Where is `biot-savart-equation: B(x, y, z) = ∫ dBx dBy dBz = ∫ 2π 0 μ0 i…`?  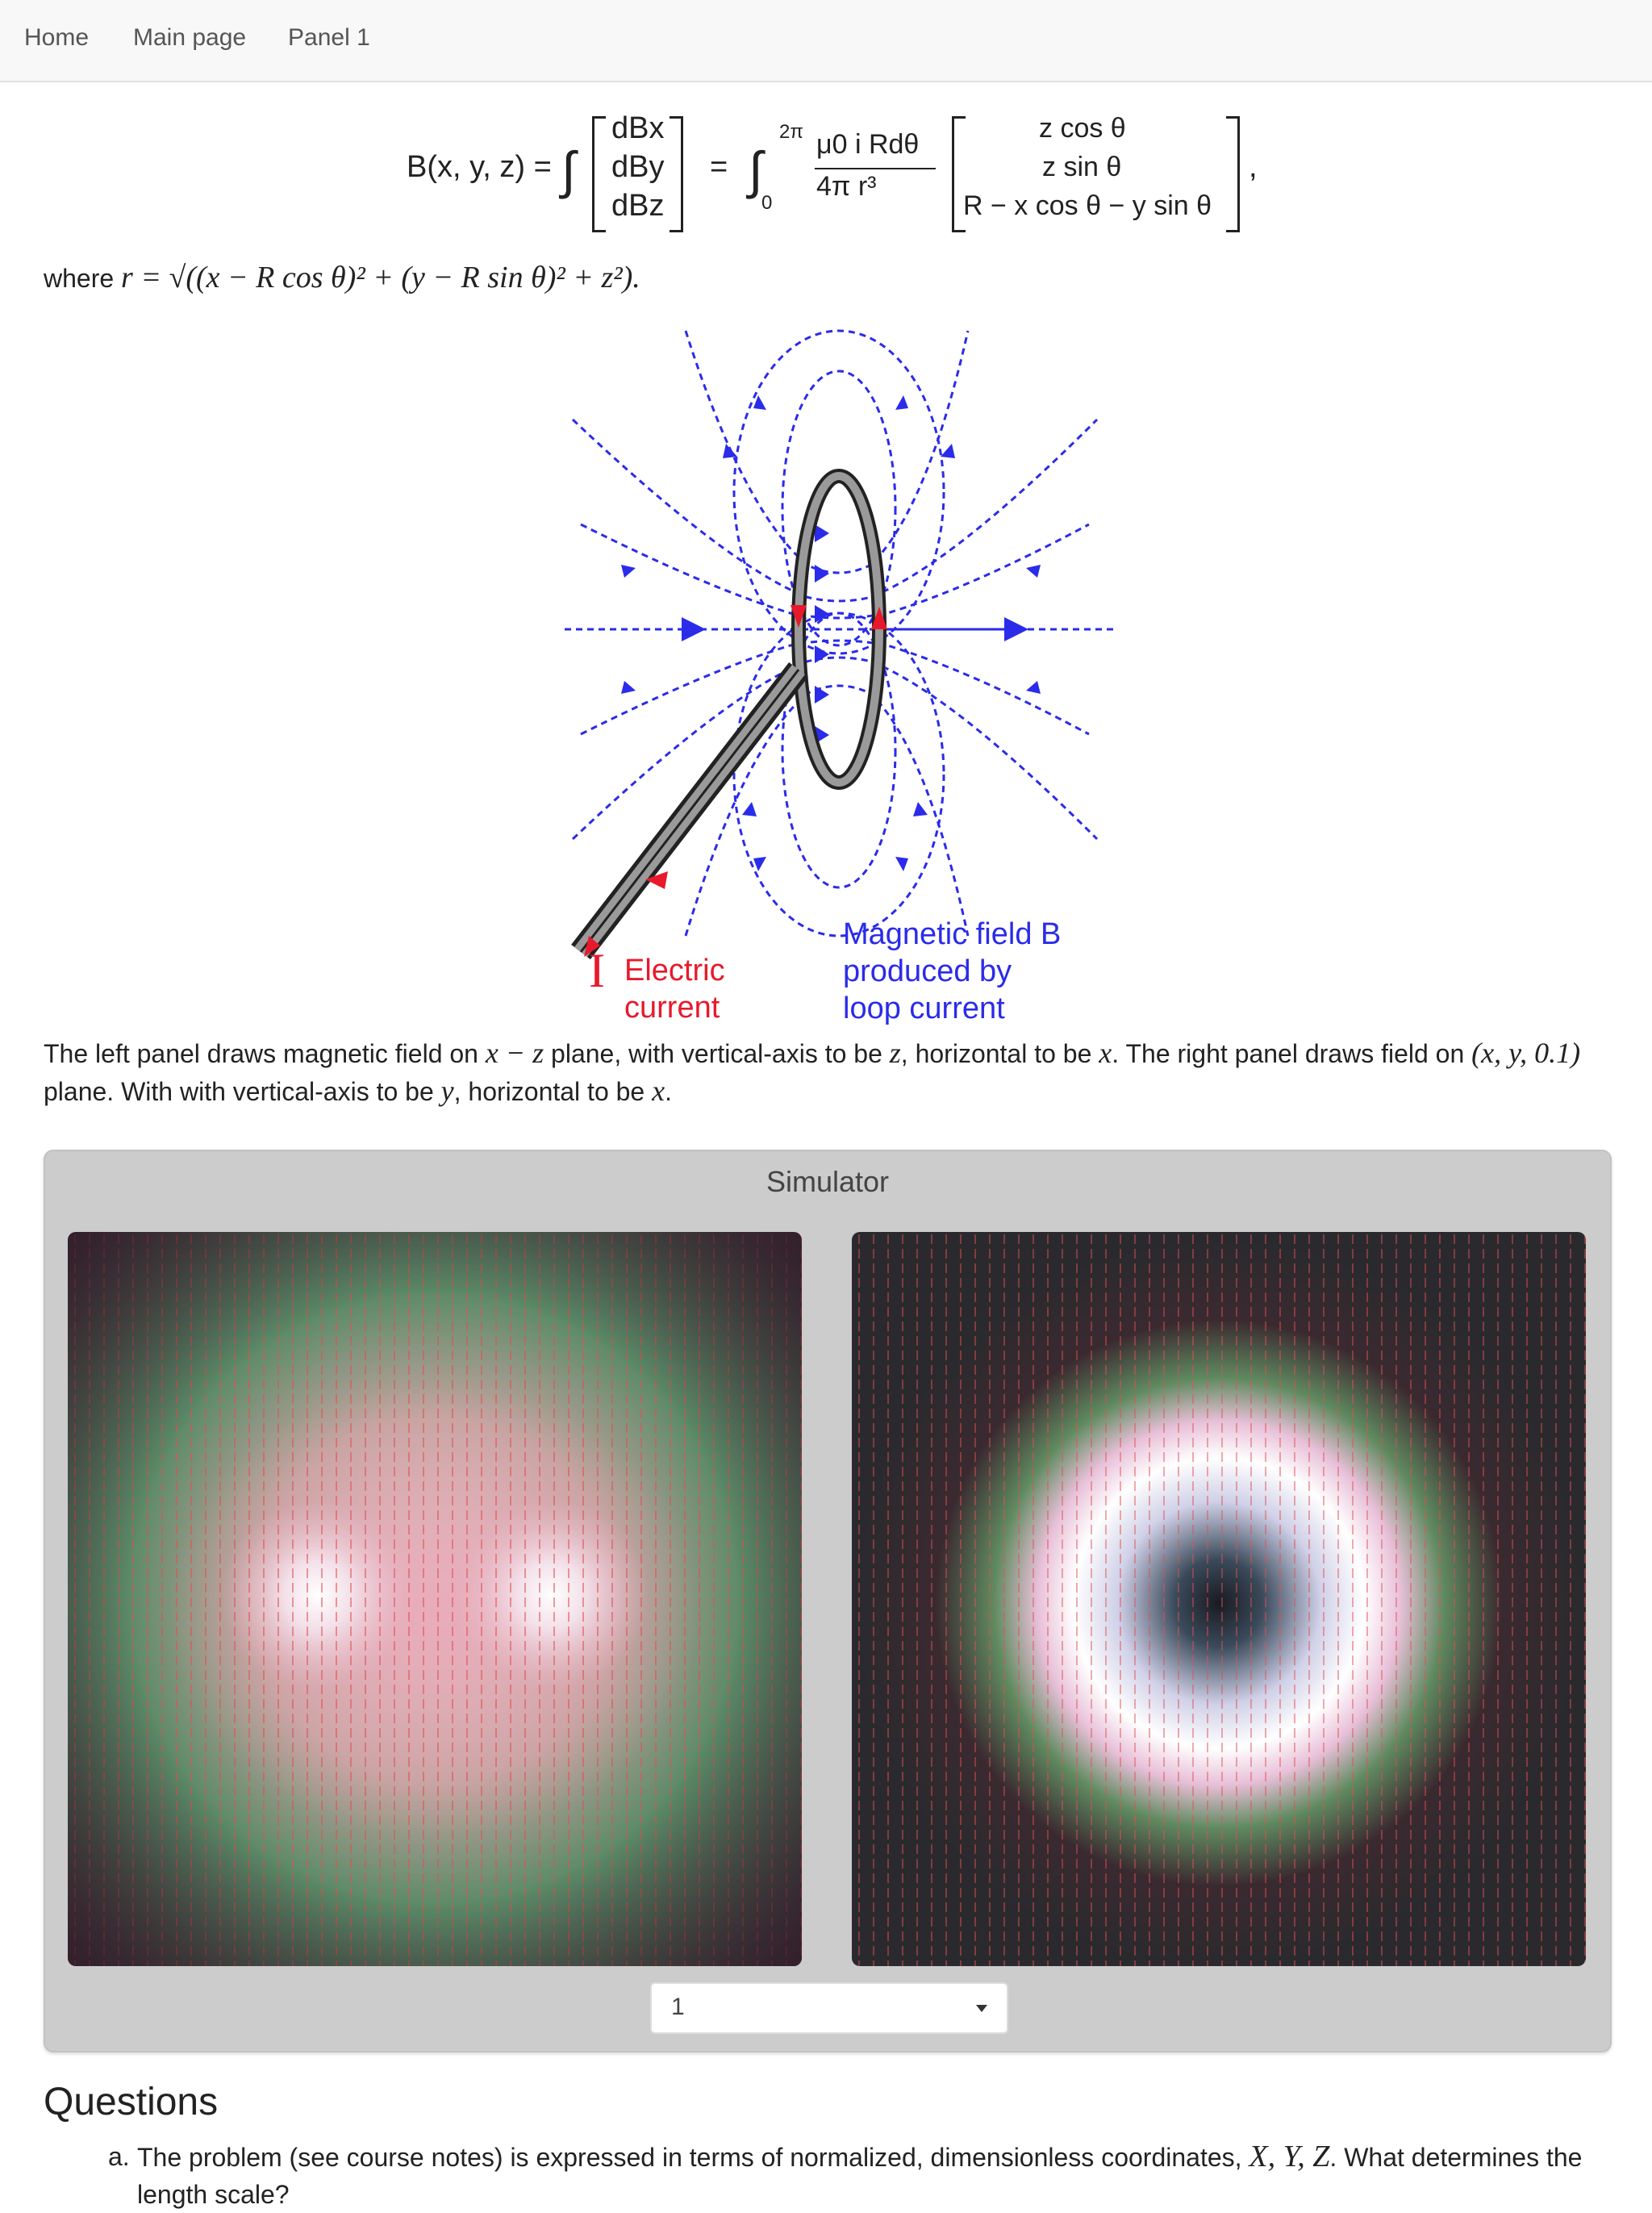
biot-savart-equation: B(x, y, z) = ∫ dBx dBy dBz = ∫ 2π 0 μ0 i… is located at coordinates (847, 173).